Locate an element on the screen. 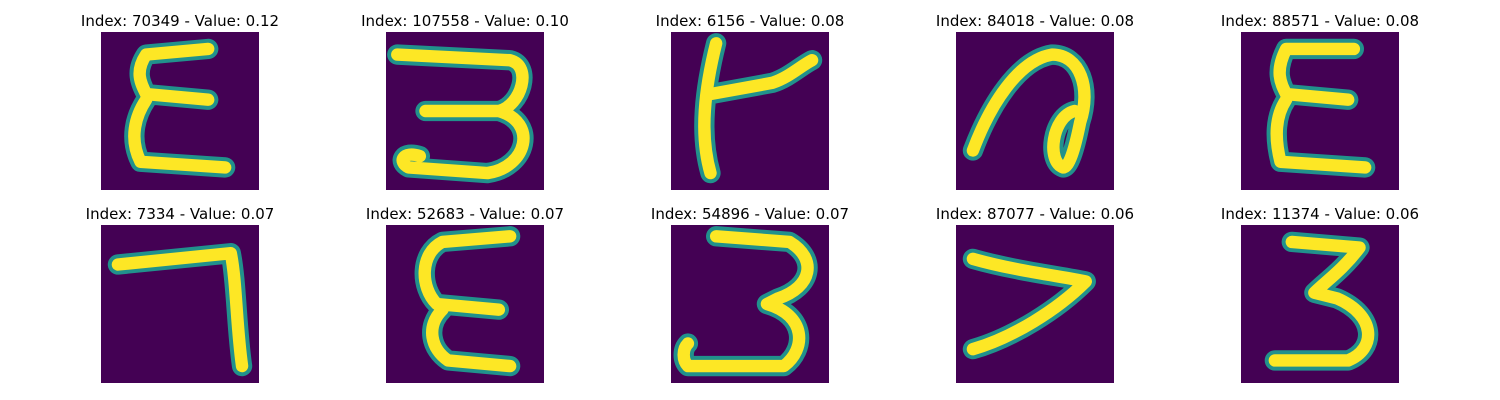 The width and height of the screenshot is (1500, 400). panel-3: Index: 6156 - Value: 0.08 is located at coordinates (750, 100).